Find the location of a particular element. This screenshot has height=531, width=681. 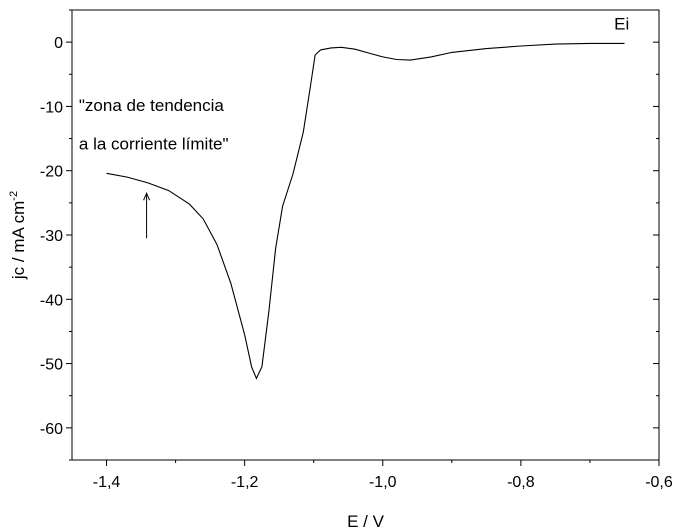

y-tick-label: -30 is located at coordinates (51, 236).